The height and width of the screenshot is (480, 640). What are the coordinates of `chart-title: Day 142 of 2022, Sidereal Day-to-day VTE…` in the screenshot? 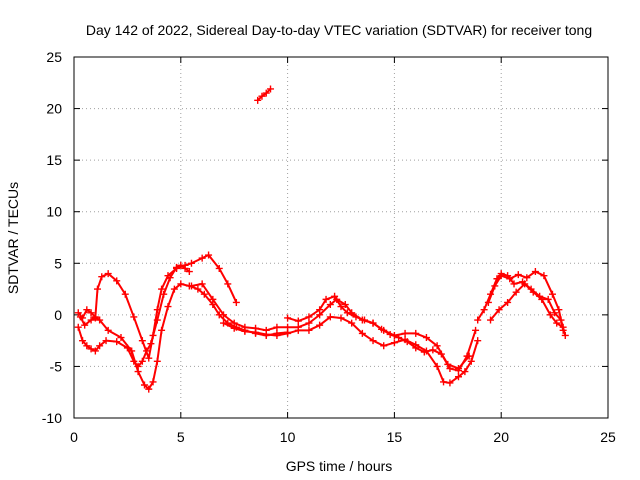 It's located at (339, 30).